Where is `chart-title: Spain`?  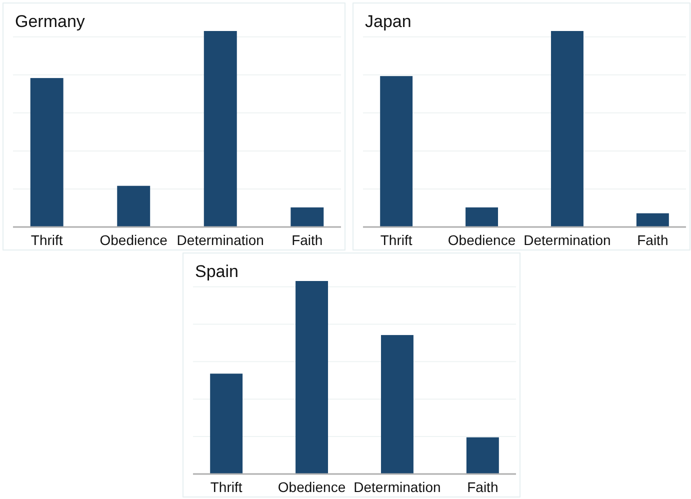 chart-title: Spain is located at coordinates (216, 271).